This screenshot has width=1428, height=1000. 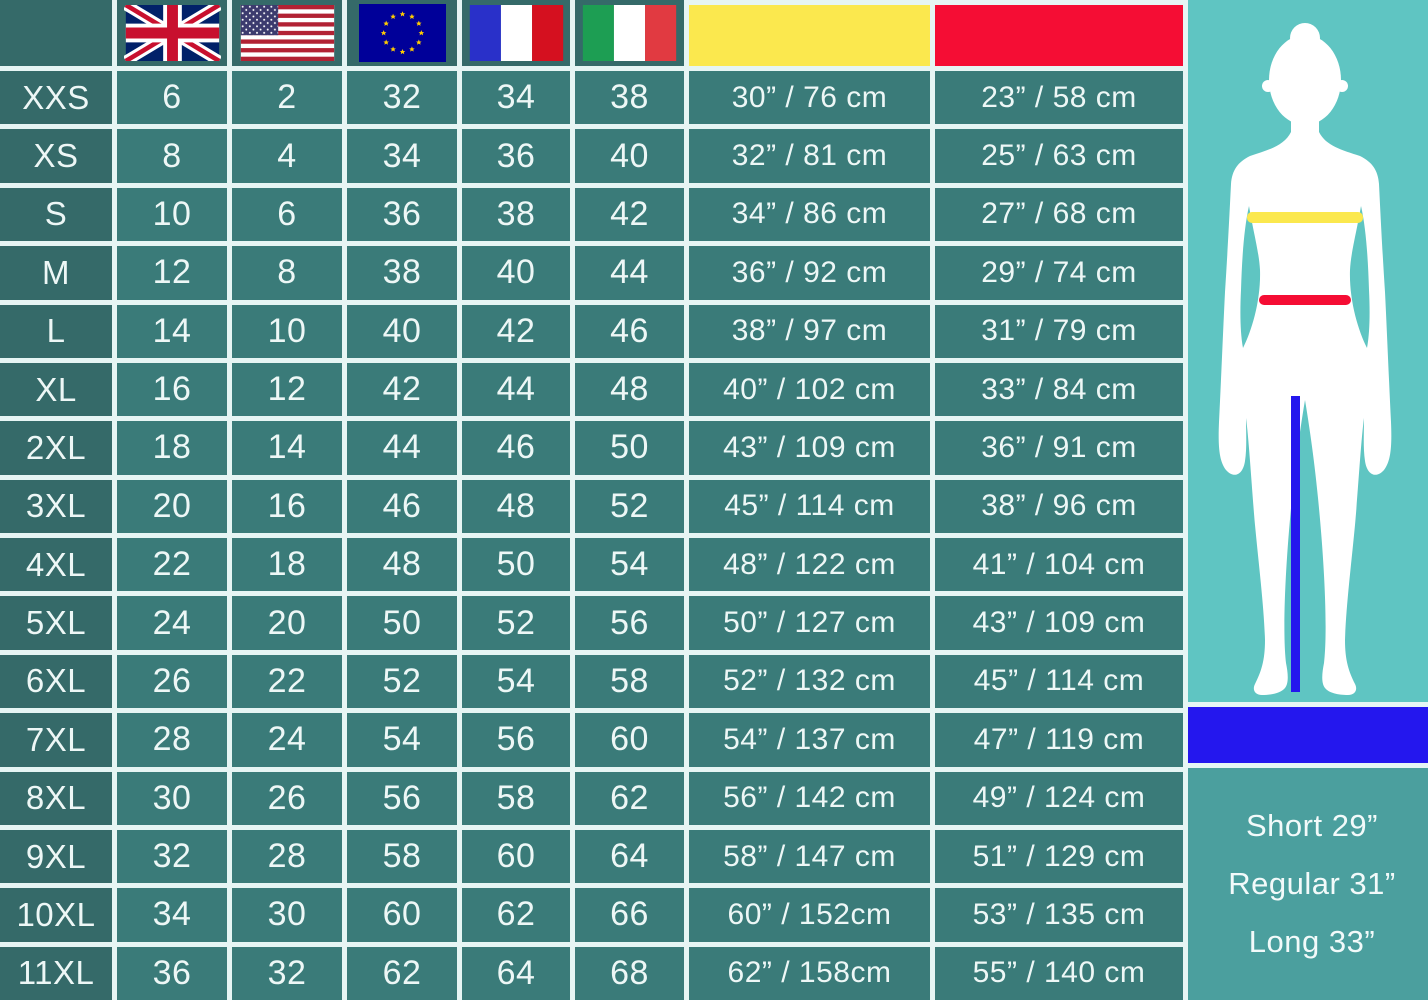 I want to click on waist-measure-cell: 23” / 58 cm, so click(x=1059, y=98).